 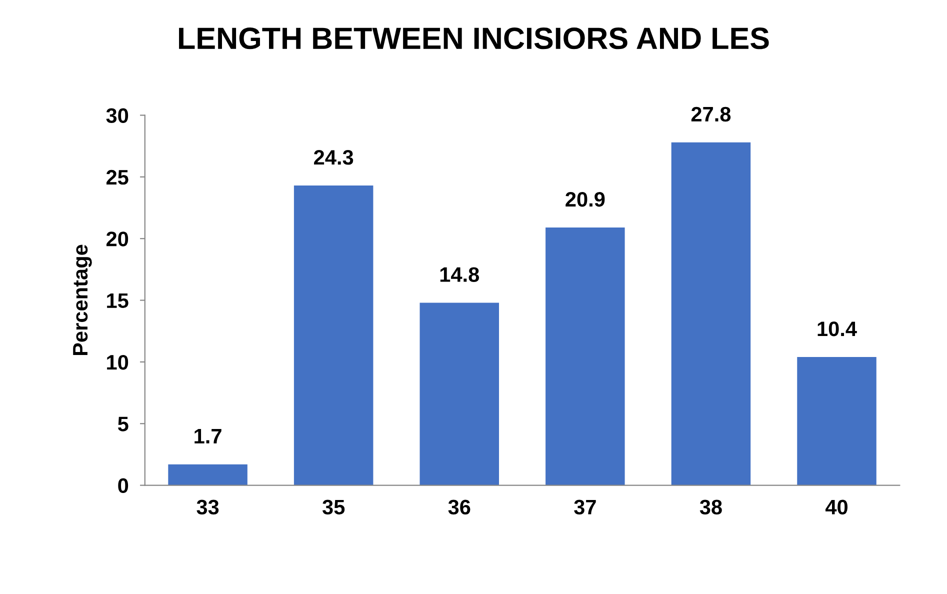 What do you see at coordinates (333, 507) in the screenshot?
I see `x-tick-label: 35` at bounding box center [333, 507].